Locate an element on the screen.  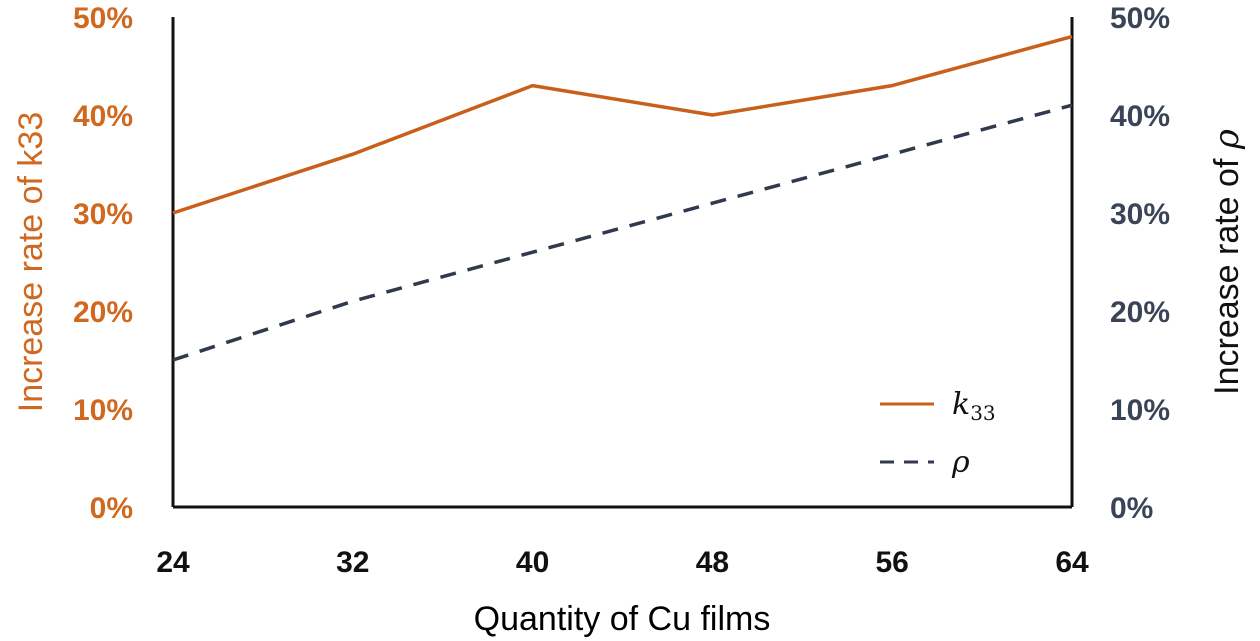
legend-label-k33-main: k is located at coordinates (961, 404).